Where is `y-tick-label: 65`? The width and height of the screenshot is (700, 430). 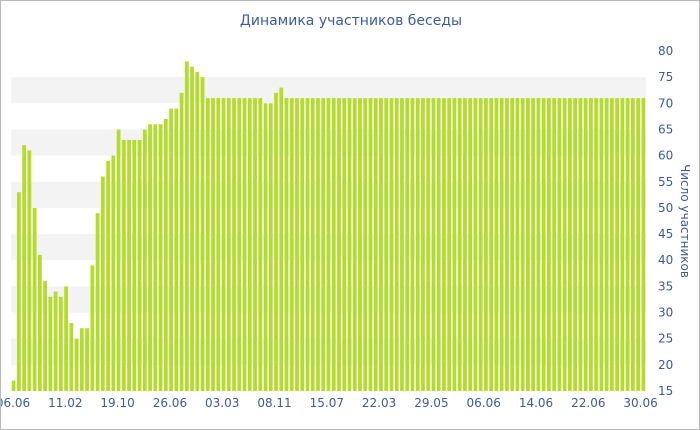
y-tick-label: 65 is located at coordinates (665, 130).